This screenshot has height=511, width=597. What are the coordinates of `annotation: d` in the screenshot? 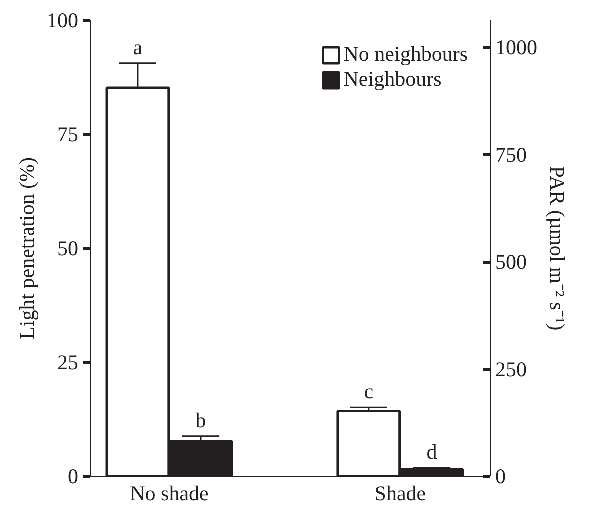 It's located at (432, 452).